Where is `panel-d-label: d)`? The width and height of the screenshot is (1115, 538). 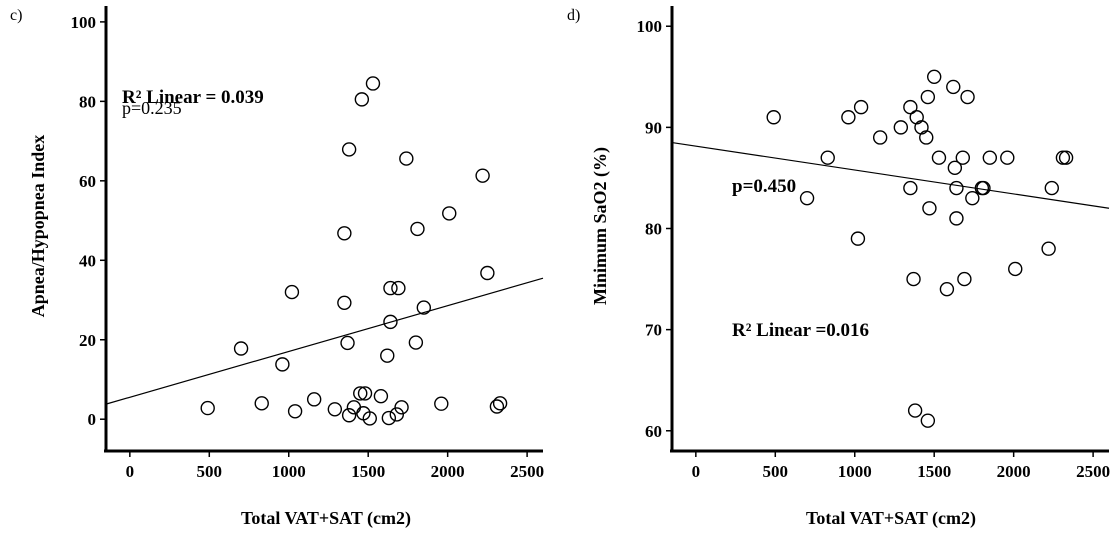 panel-d-label: d) is located at coordinates (573, 15).